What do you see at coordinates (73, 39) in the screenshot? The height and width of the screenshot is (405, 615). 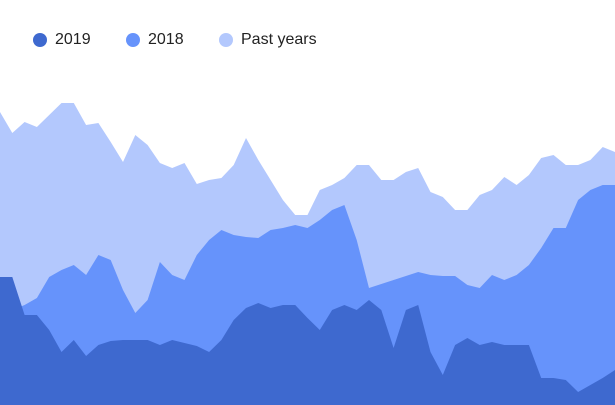 I see `legend-label: 2019` at bounding box center [73, 39].